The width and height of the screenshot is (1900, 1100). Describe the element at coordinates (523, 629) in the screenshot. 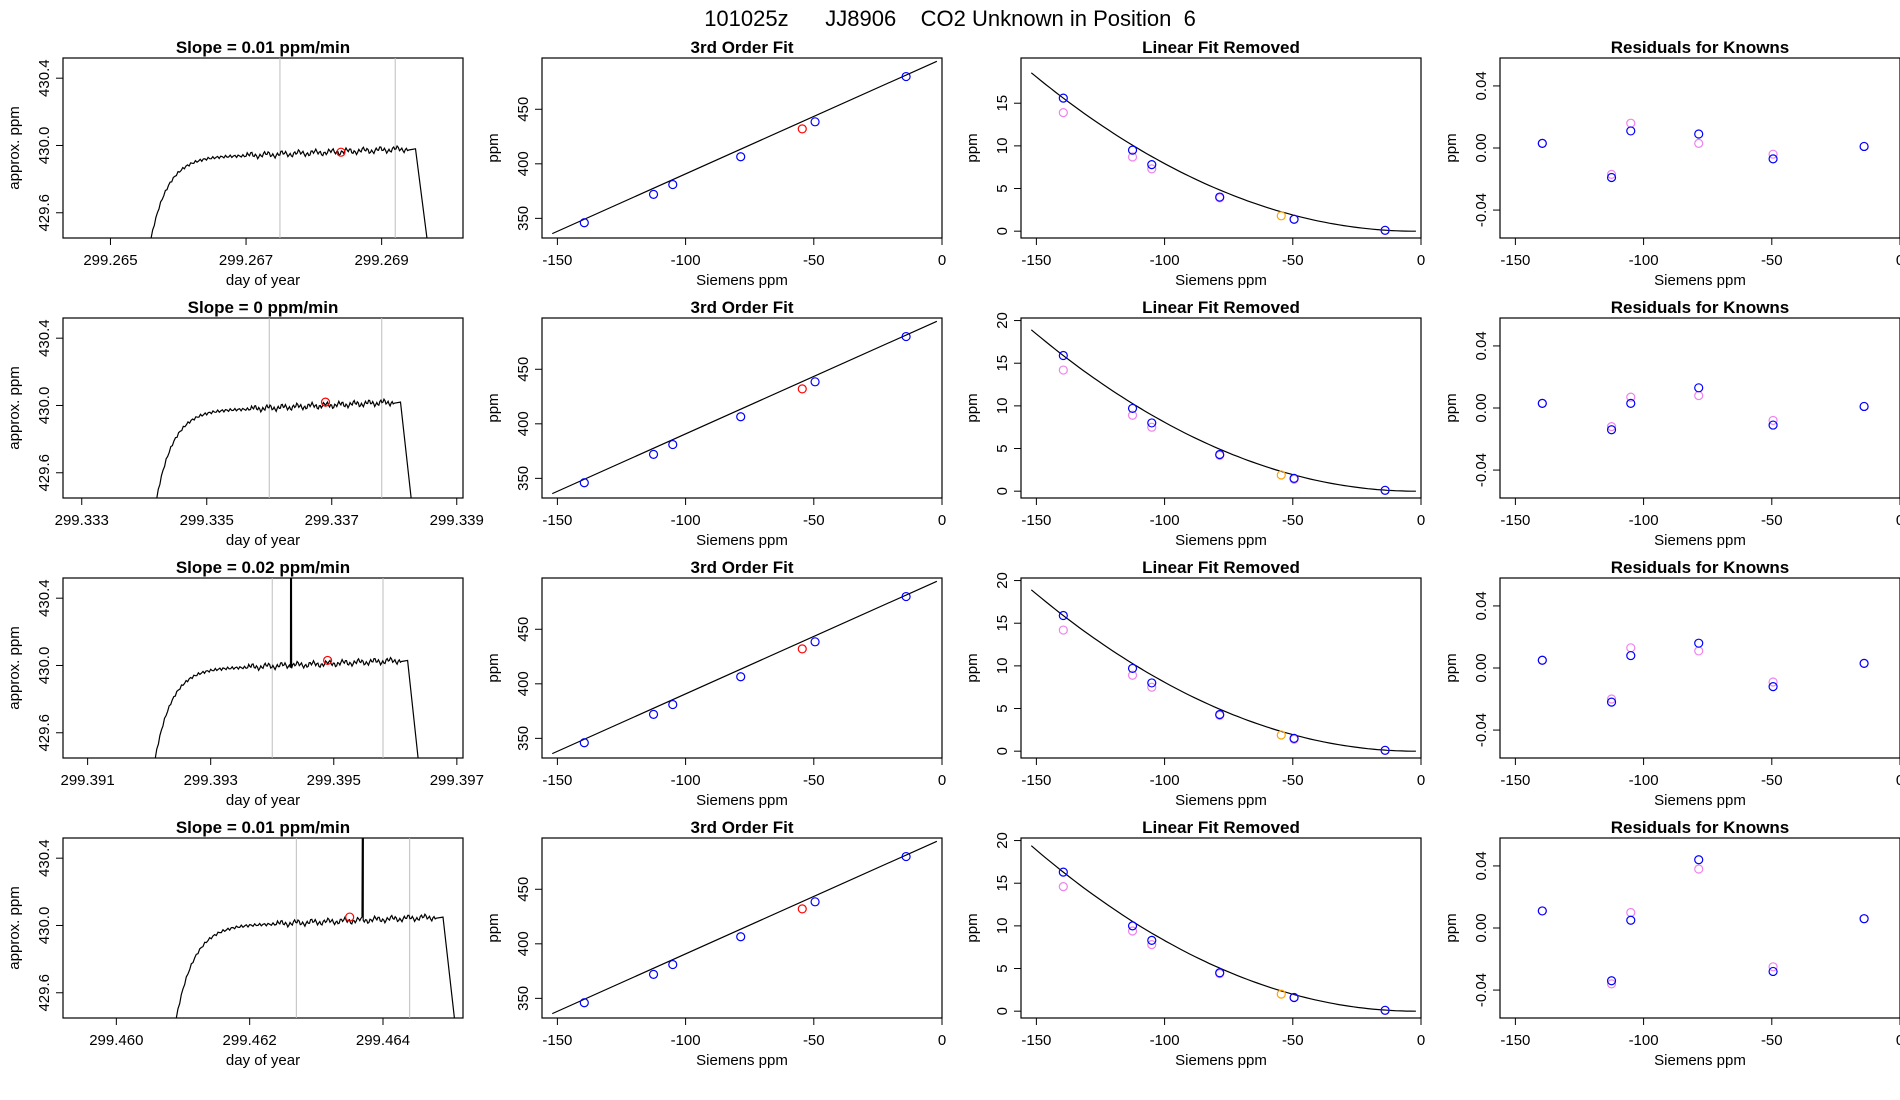

I see `y-tick-label: 450` at that location.